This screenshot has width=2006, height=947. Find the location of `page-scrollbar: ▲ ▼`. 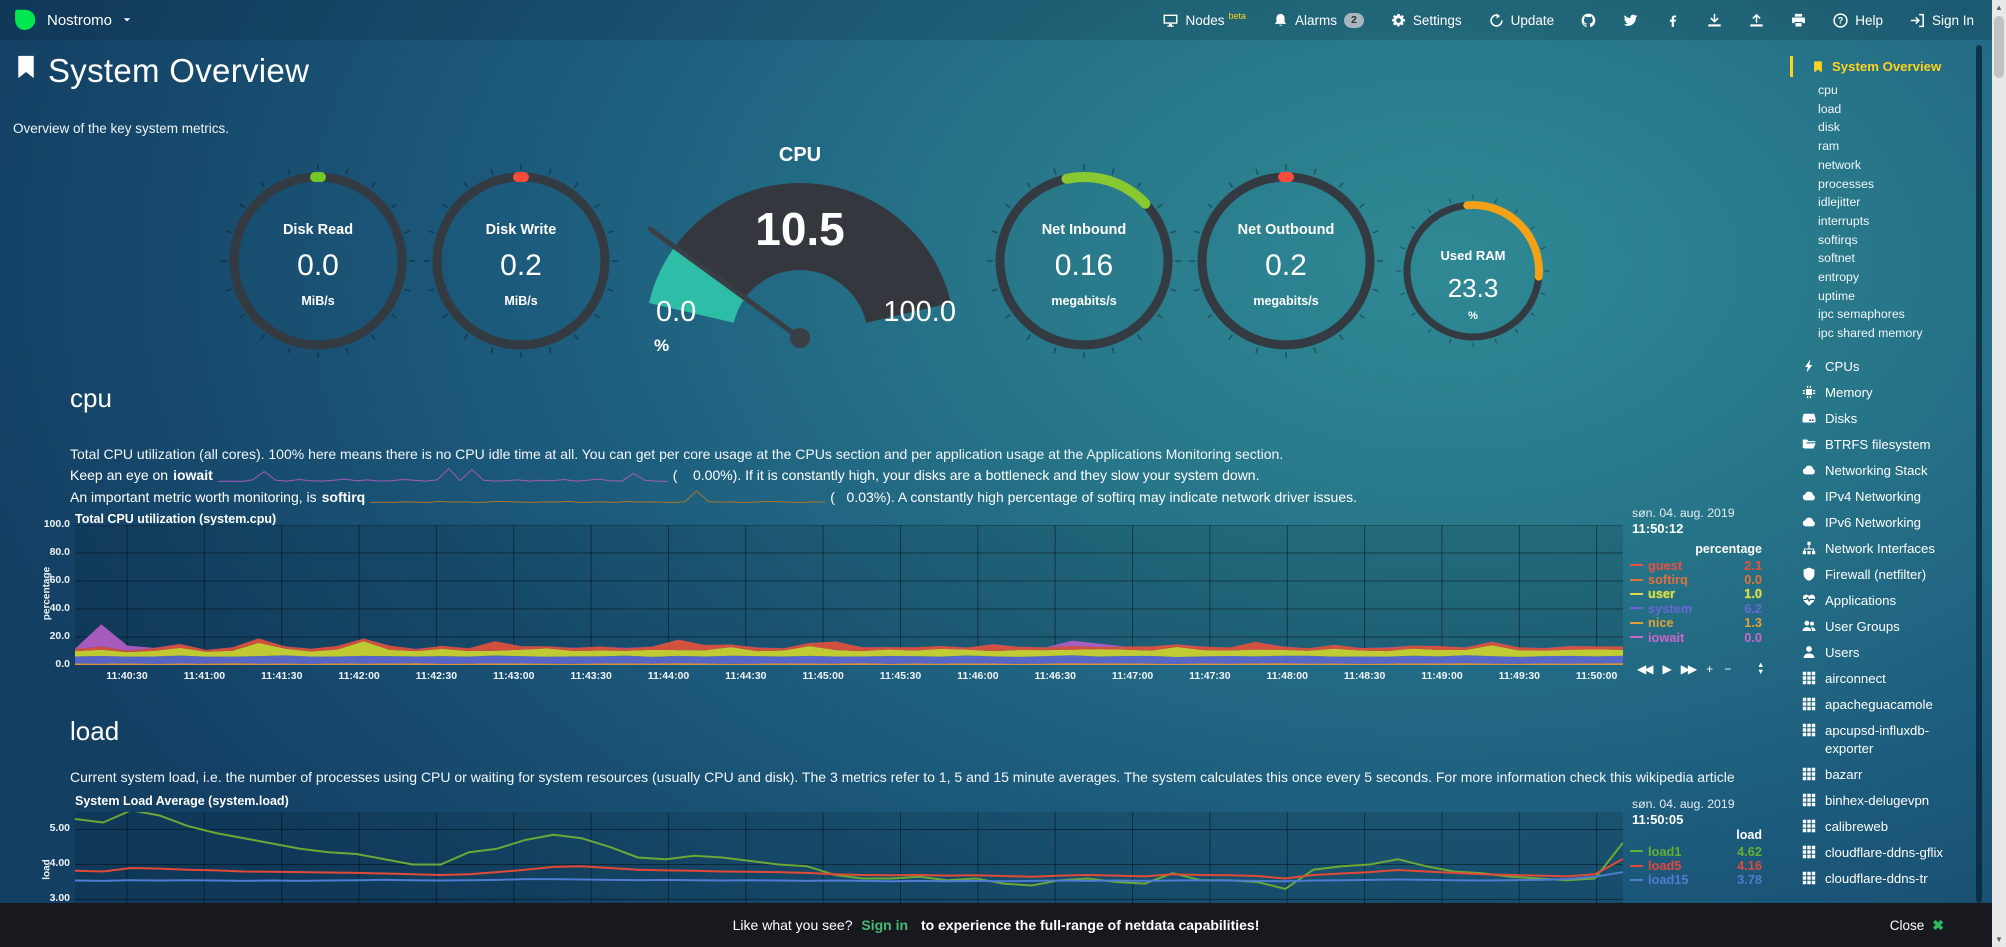

page-scrollbar: ▲ ▼ is located at coordinates (1999, 473).